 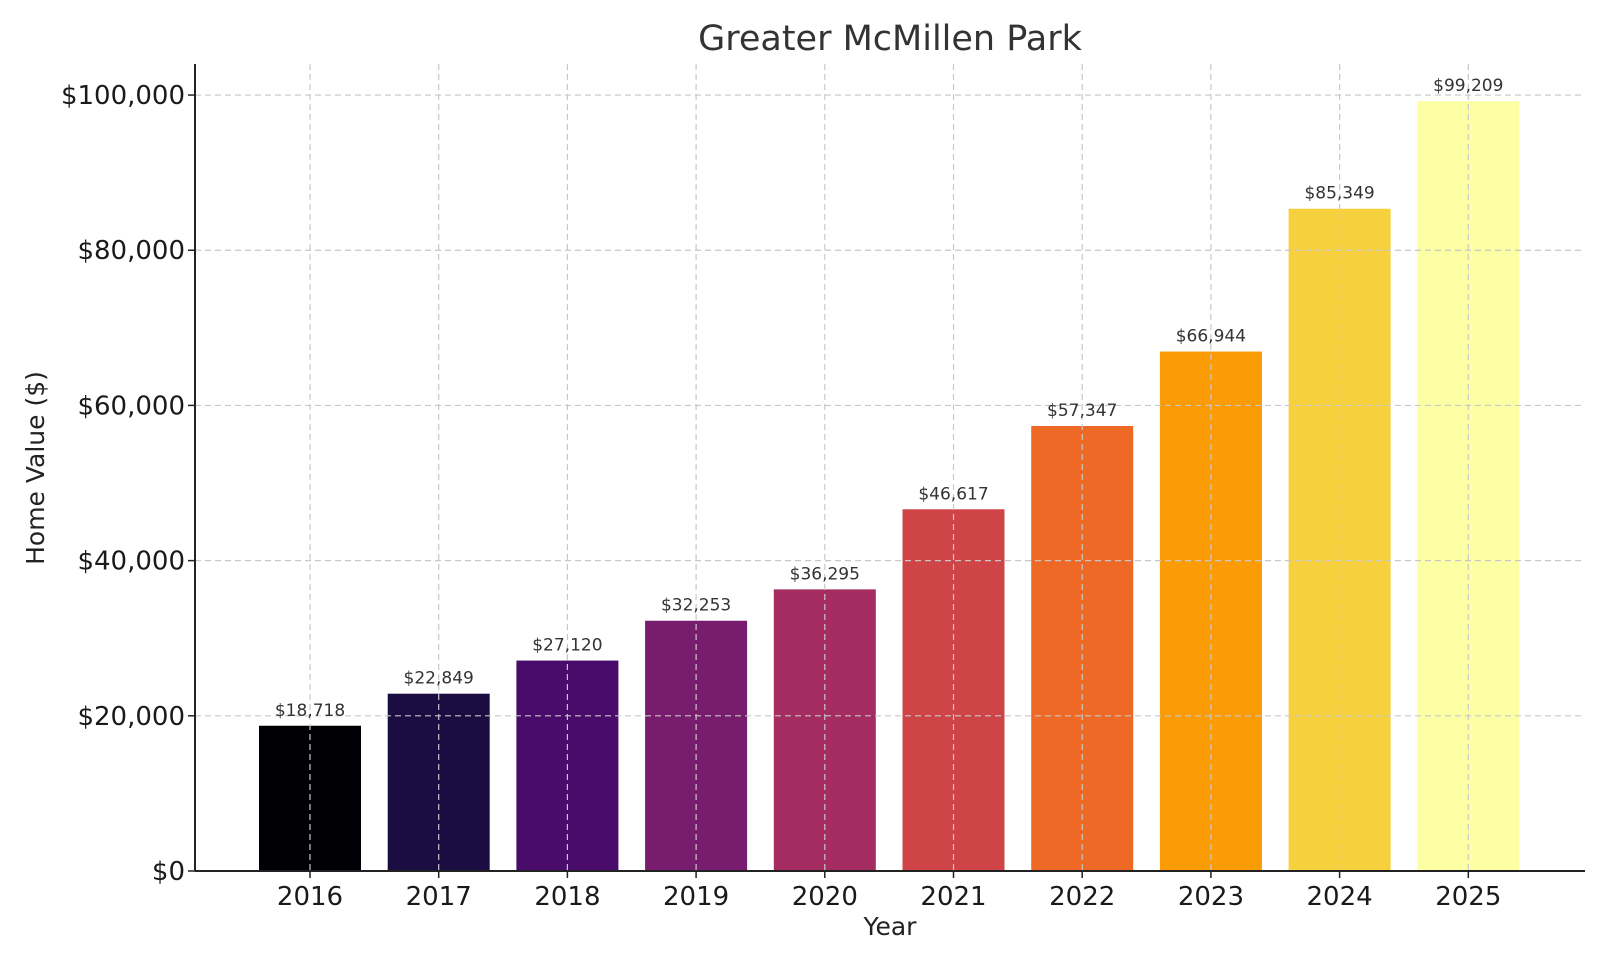 What do you see at coordinates (131, 251) in the screenshot?
I see `y-tick-label: $80,000` at bounding box center [131, 251].